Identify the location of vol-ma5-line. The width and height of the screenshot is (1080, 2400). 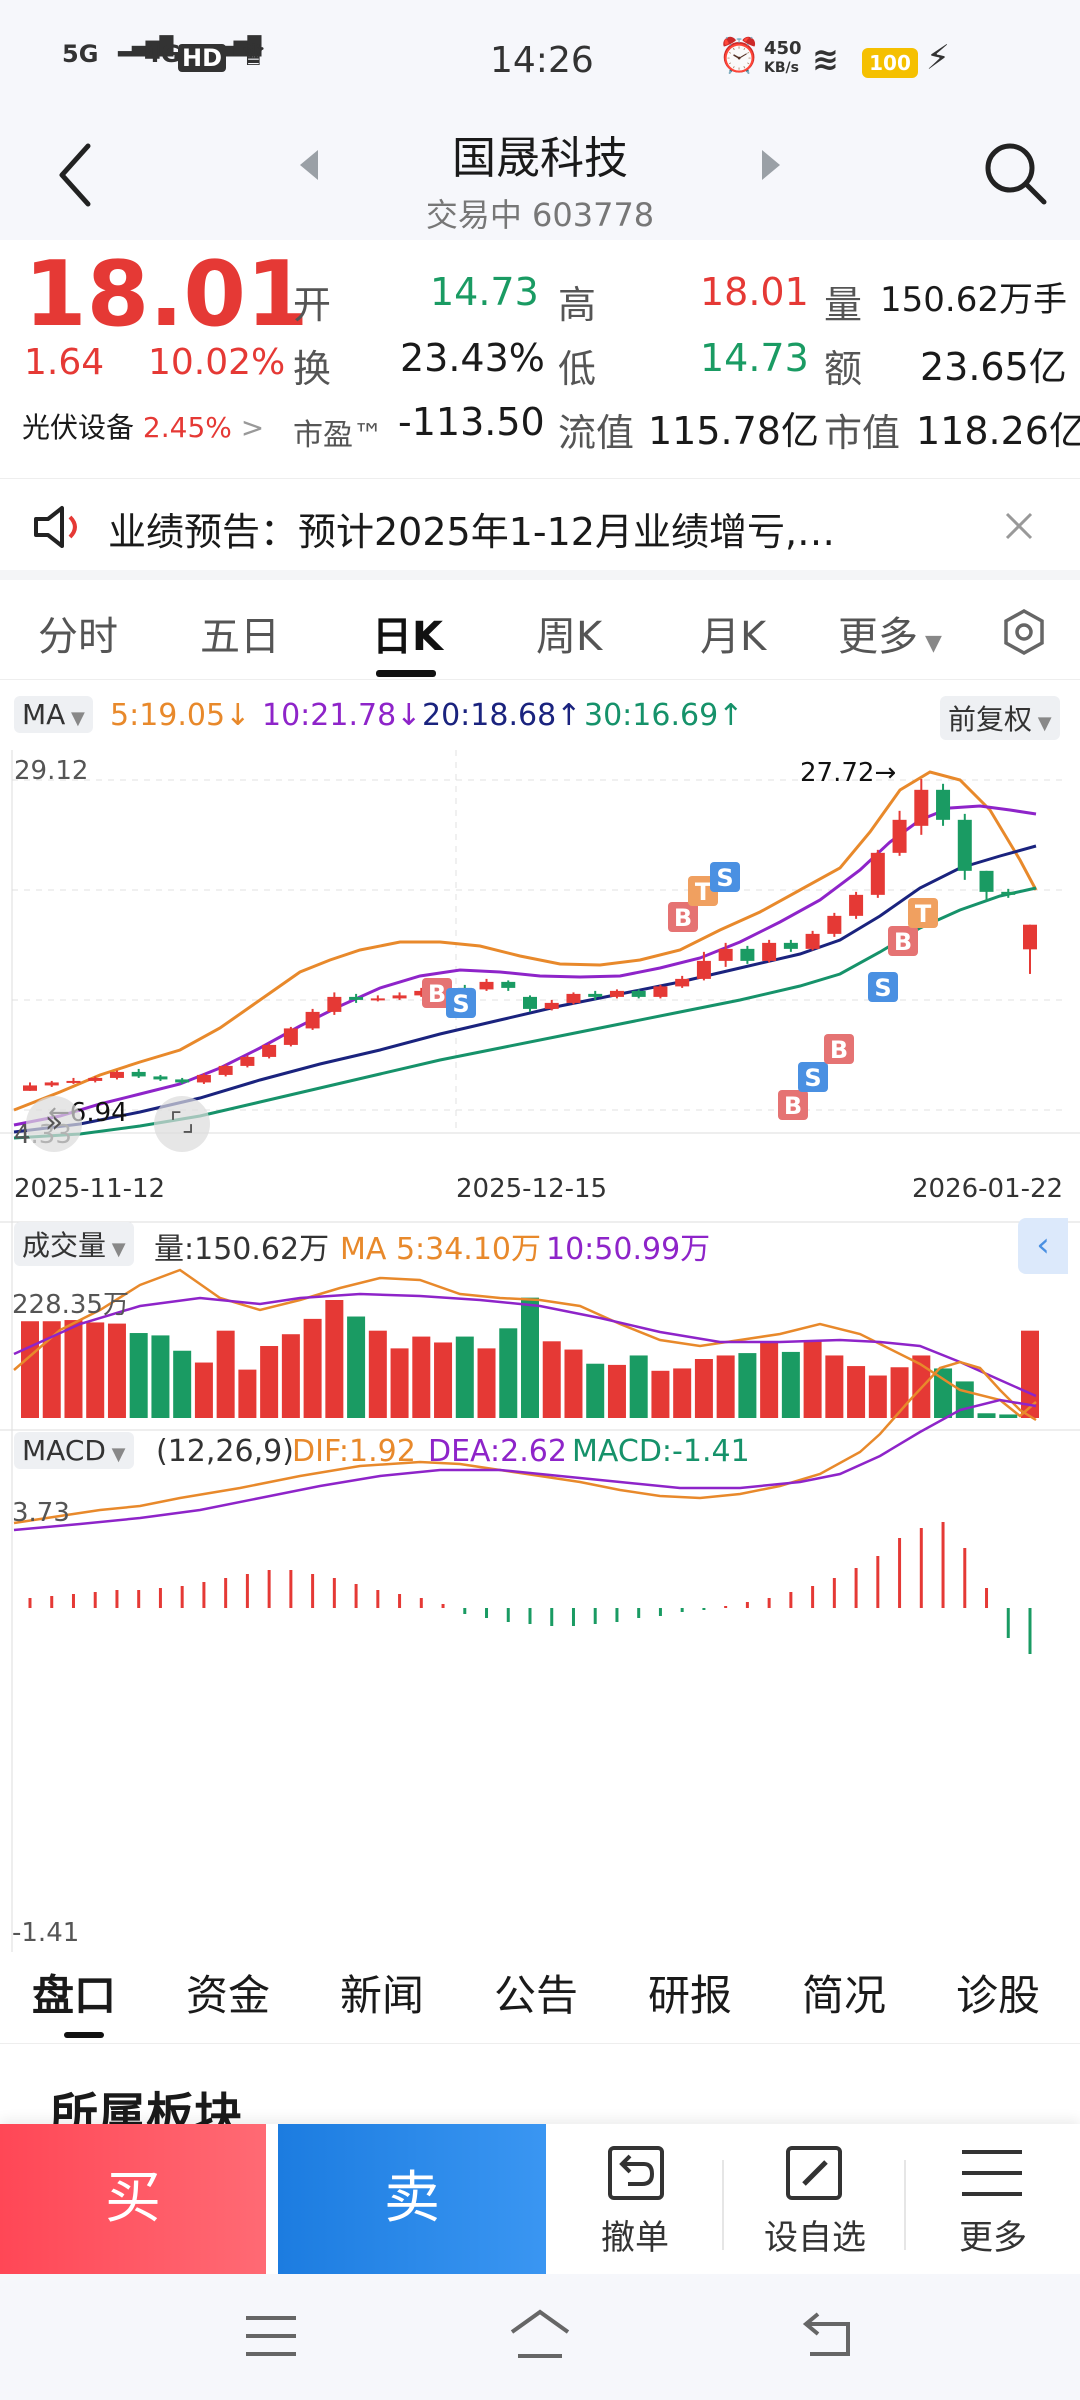
(525, 1343).